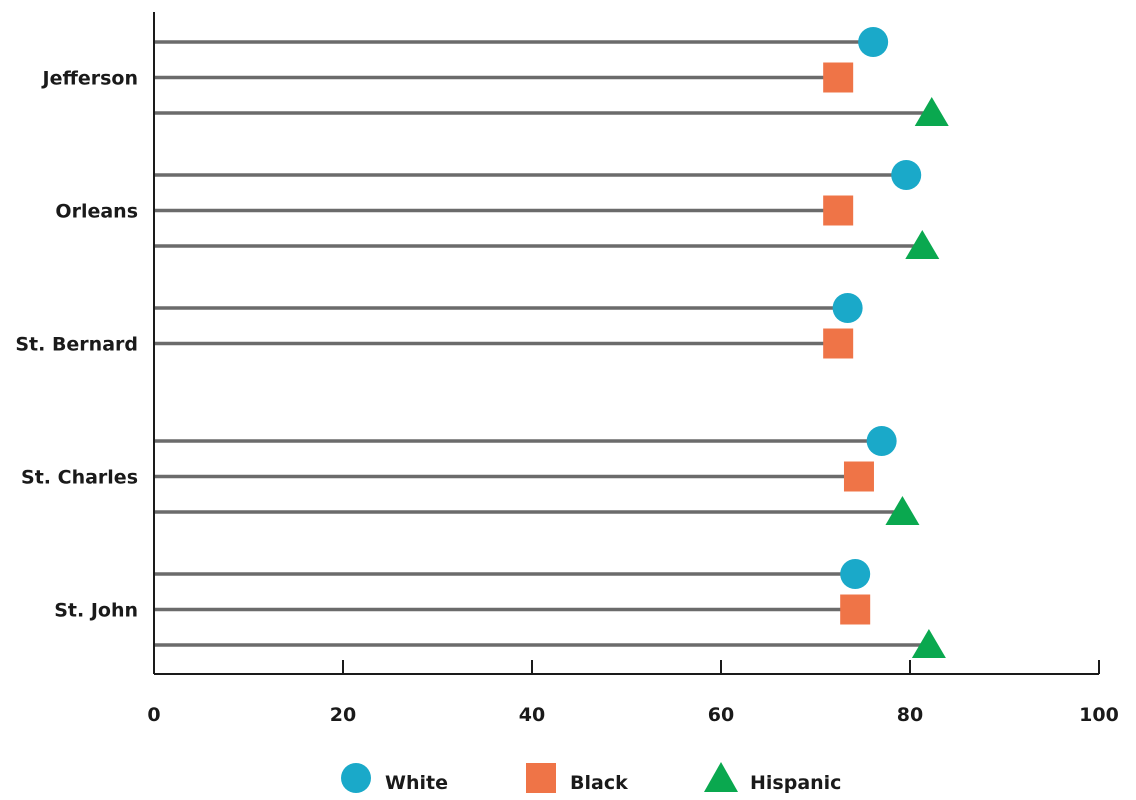 The width and height of the screenshot is (1136, 800). I want to click on category-label-st-charles: St. Charles, so click(79, 478).